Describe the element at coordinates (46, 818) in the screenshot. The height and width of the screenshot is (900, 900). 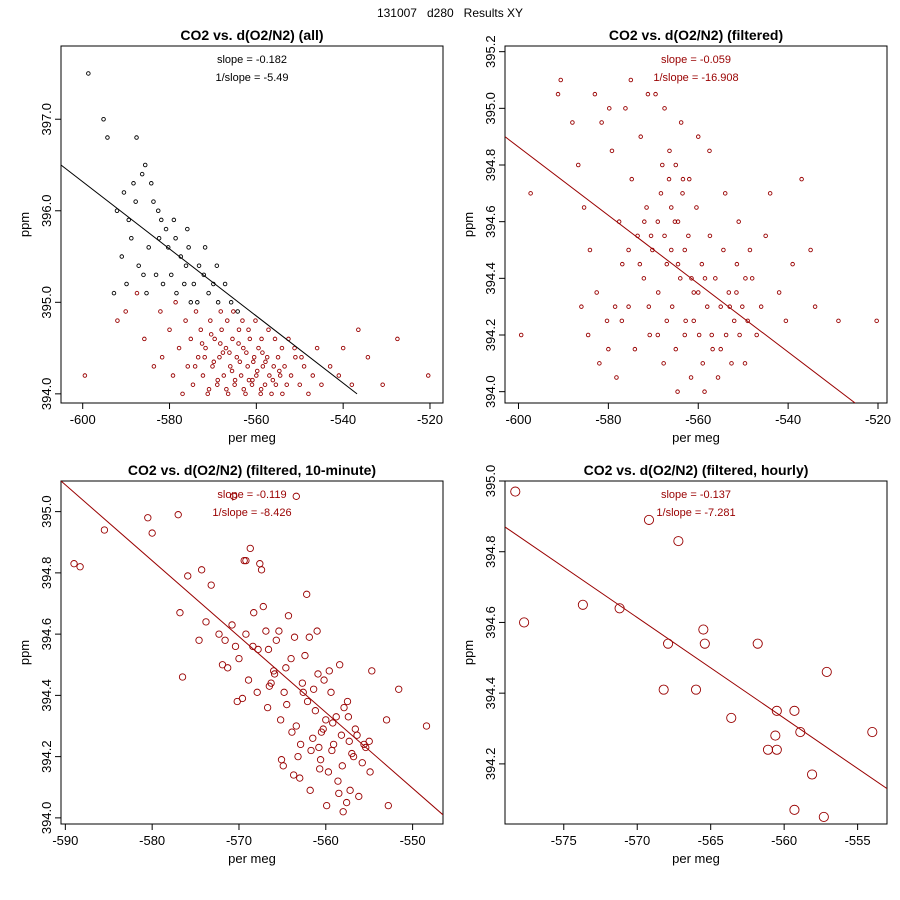
I see `y-tick-label: 394.0` at that location.